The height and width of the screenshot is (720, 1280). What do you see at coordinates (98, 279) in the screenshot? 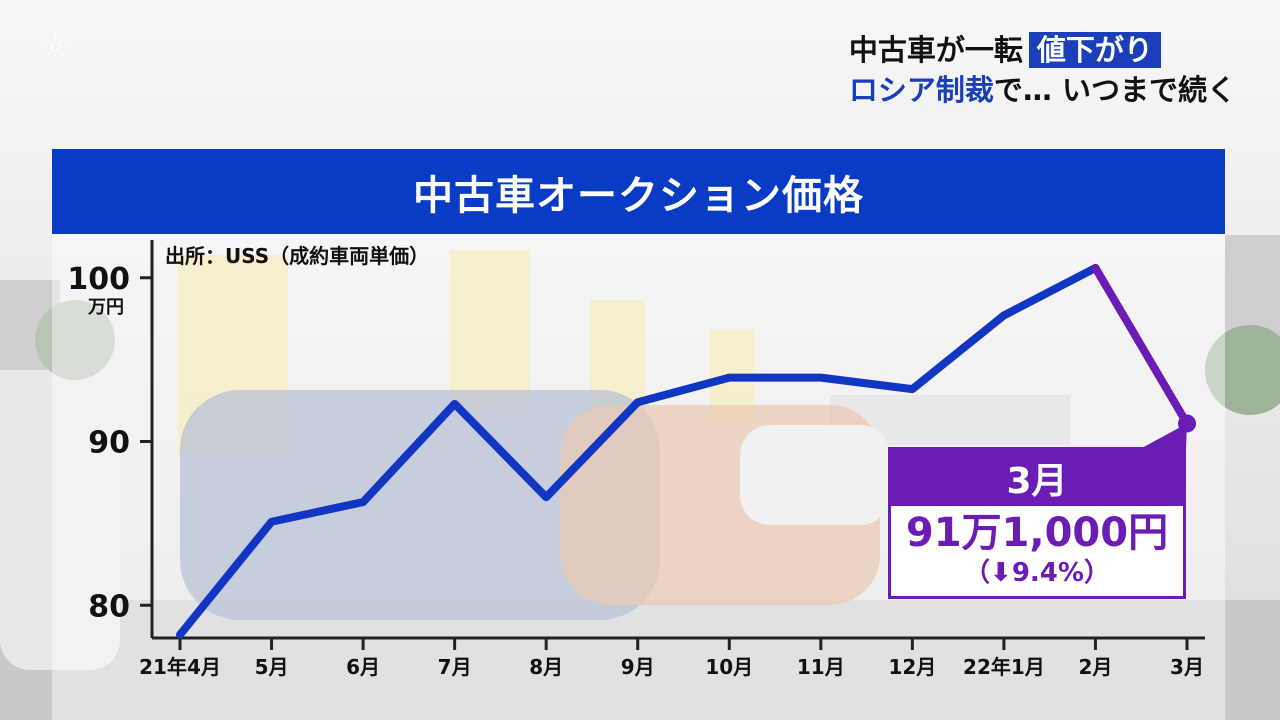
I see `y-tick-label: 100` at bounding box center [98, 279].